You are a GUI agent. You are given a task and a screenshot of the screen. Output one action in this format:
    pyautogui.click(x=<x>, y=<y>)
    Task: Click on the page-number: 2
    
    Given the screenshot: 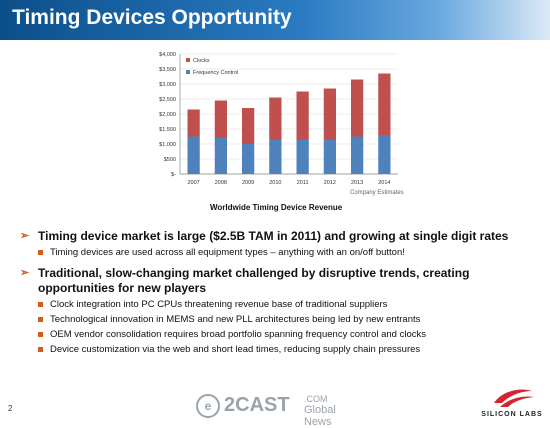 What is the action you would take?
    pyautogui.click(x=10, y=408)
    